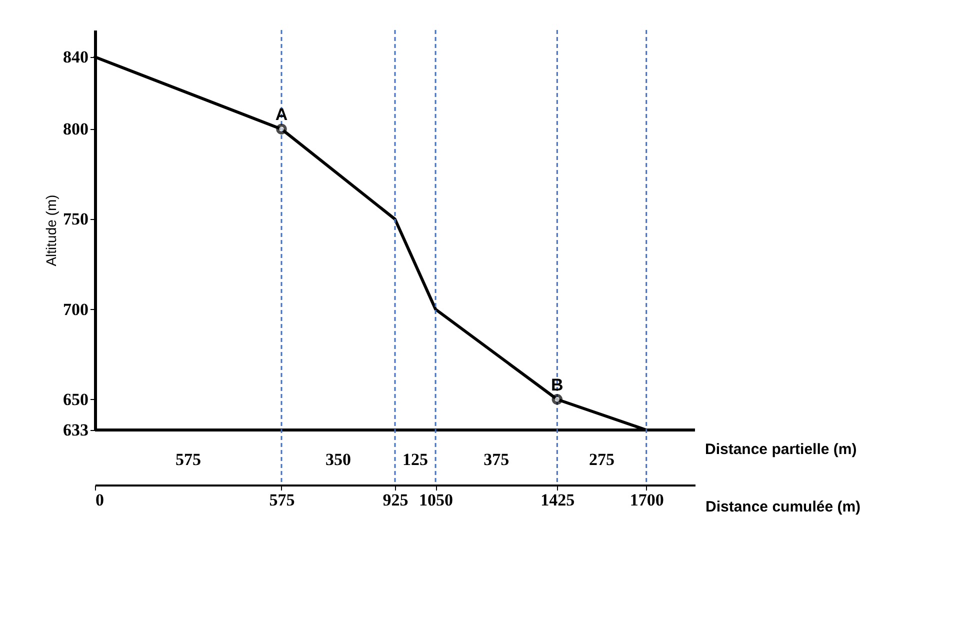  I want to click on y-tick-label: 700, so click(75, 309).